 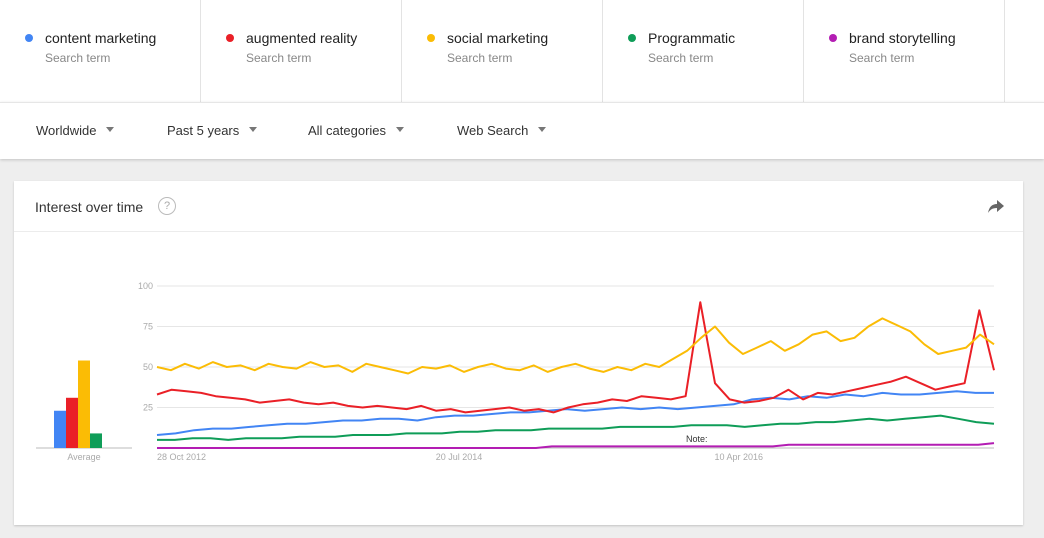 What do you see at coordinates (518, 206) in the screenshot?
I see `card-header: Interest over time ?` at bounding box center [518, 206].